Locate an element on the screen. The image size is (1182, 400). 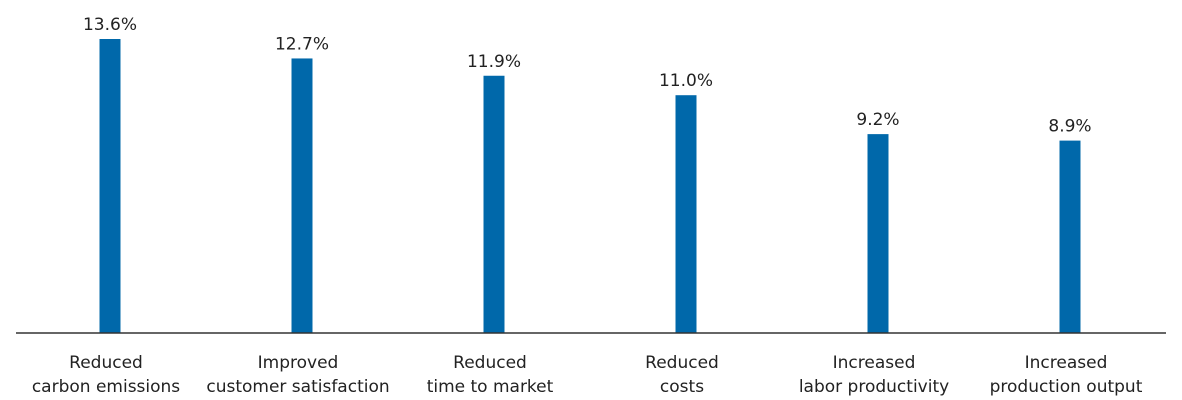
category-label-1-line-1: Reduced is located at coordinates (106, 363).